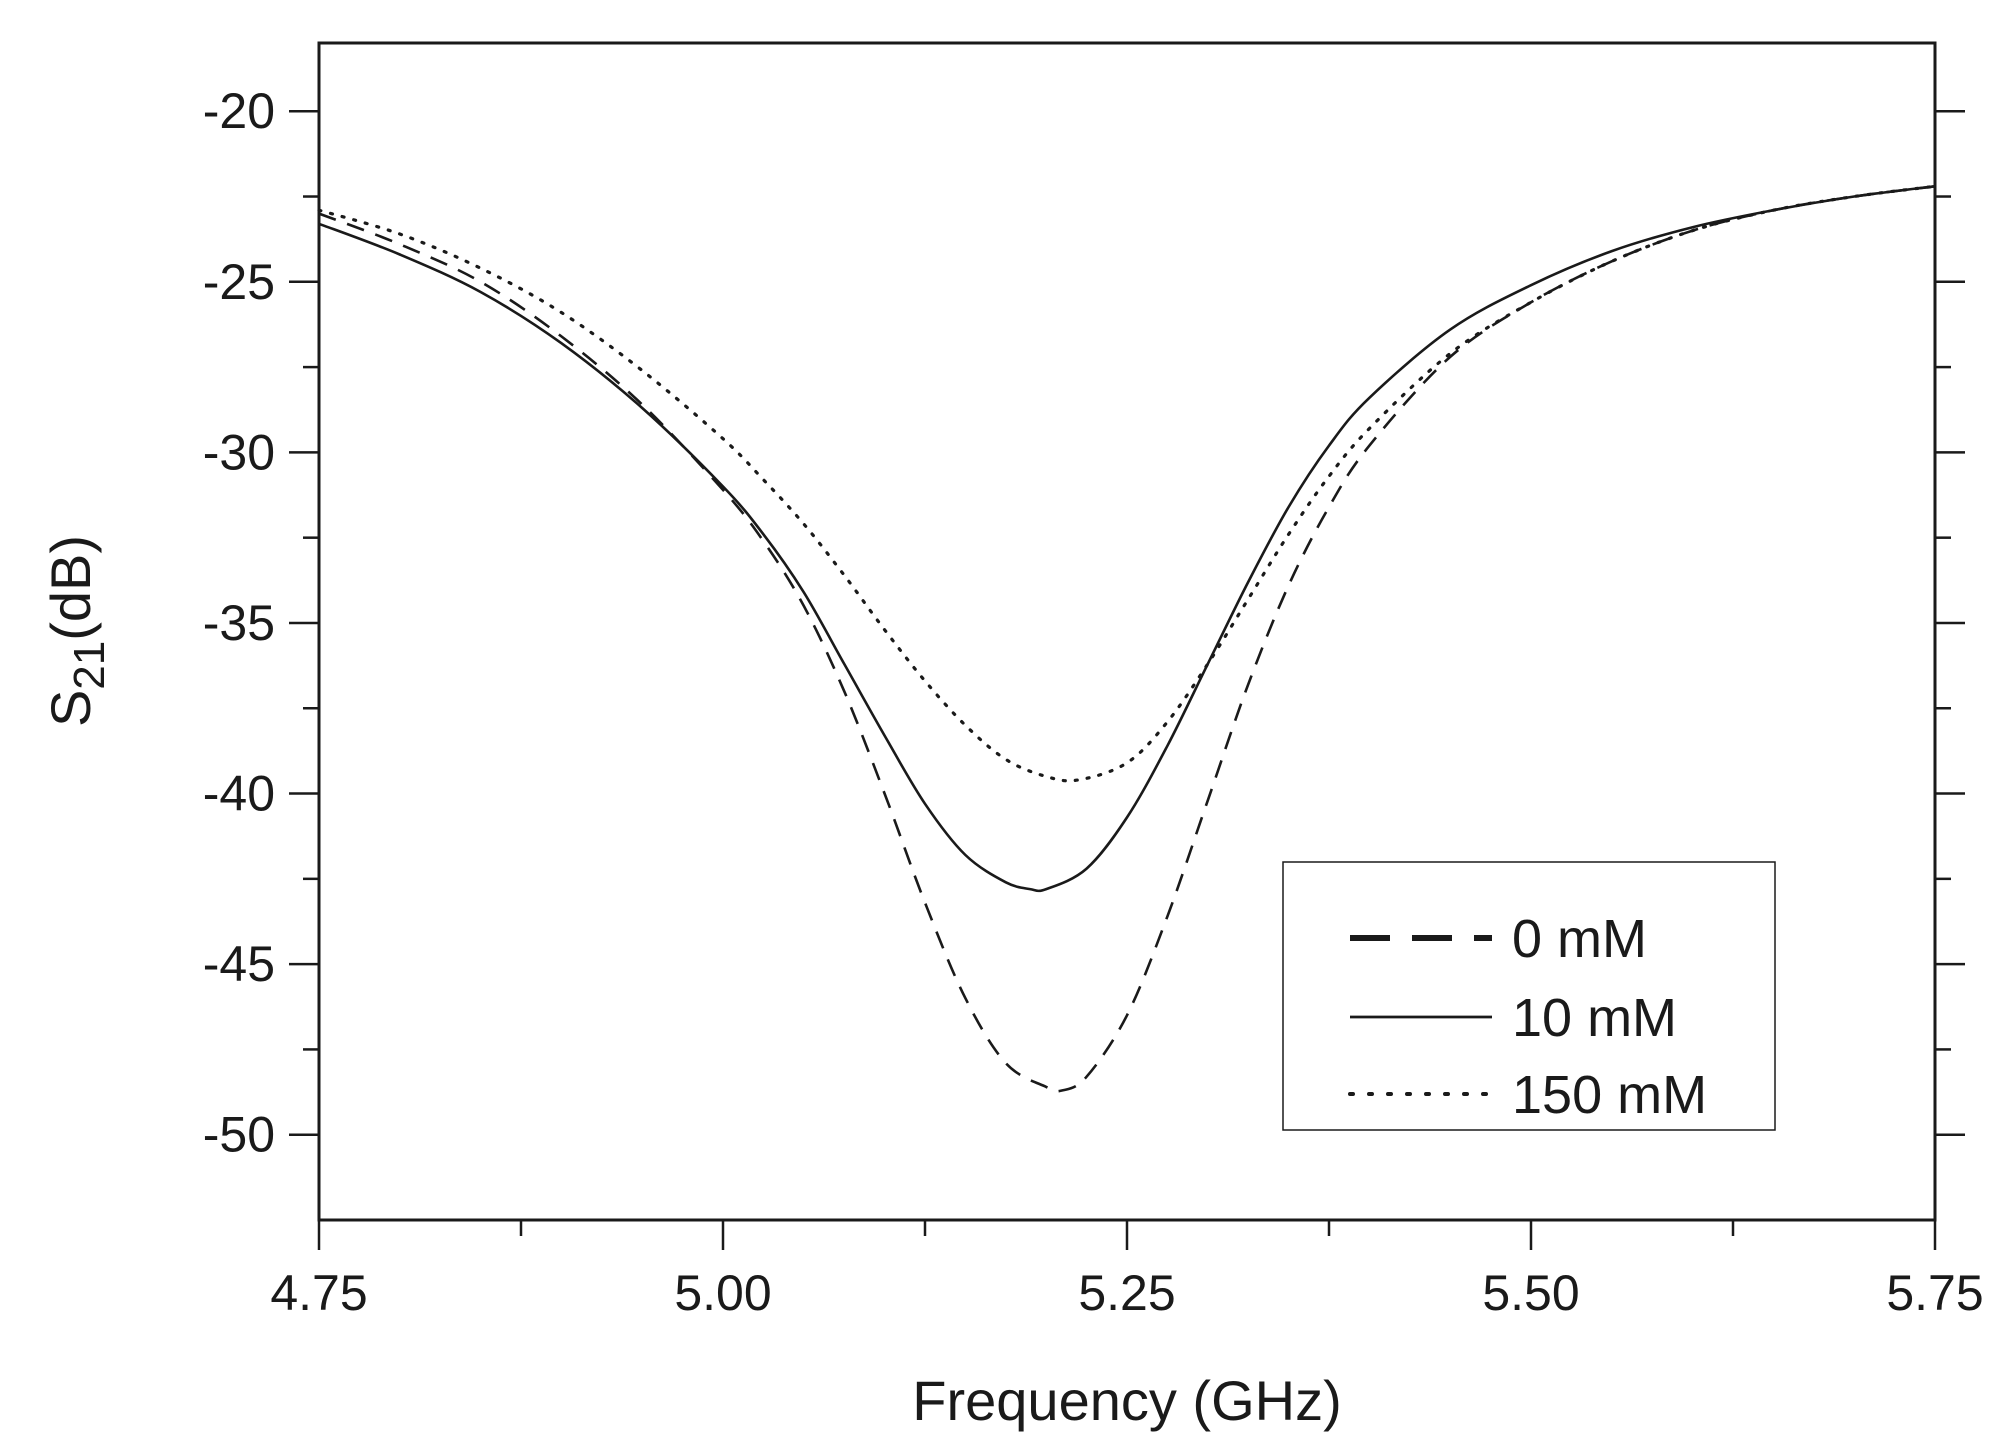 The width and height of the screenshot is (2007, 1447). What do you see at coordinates (1530, 1293) in the screenshot?
I see `x-tick-label: 5.50` at bounding box center [1530, 1293].